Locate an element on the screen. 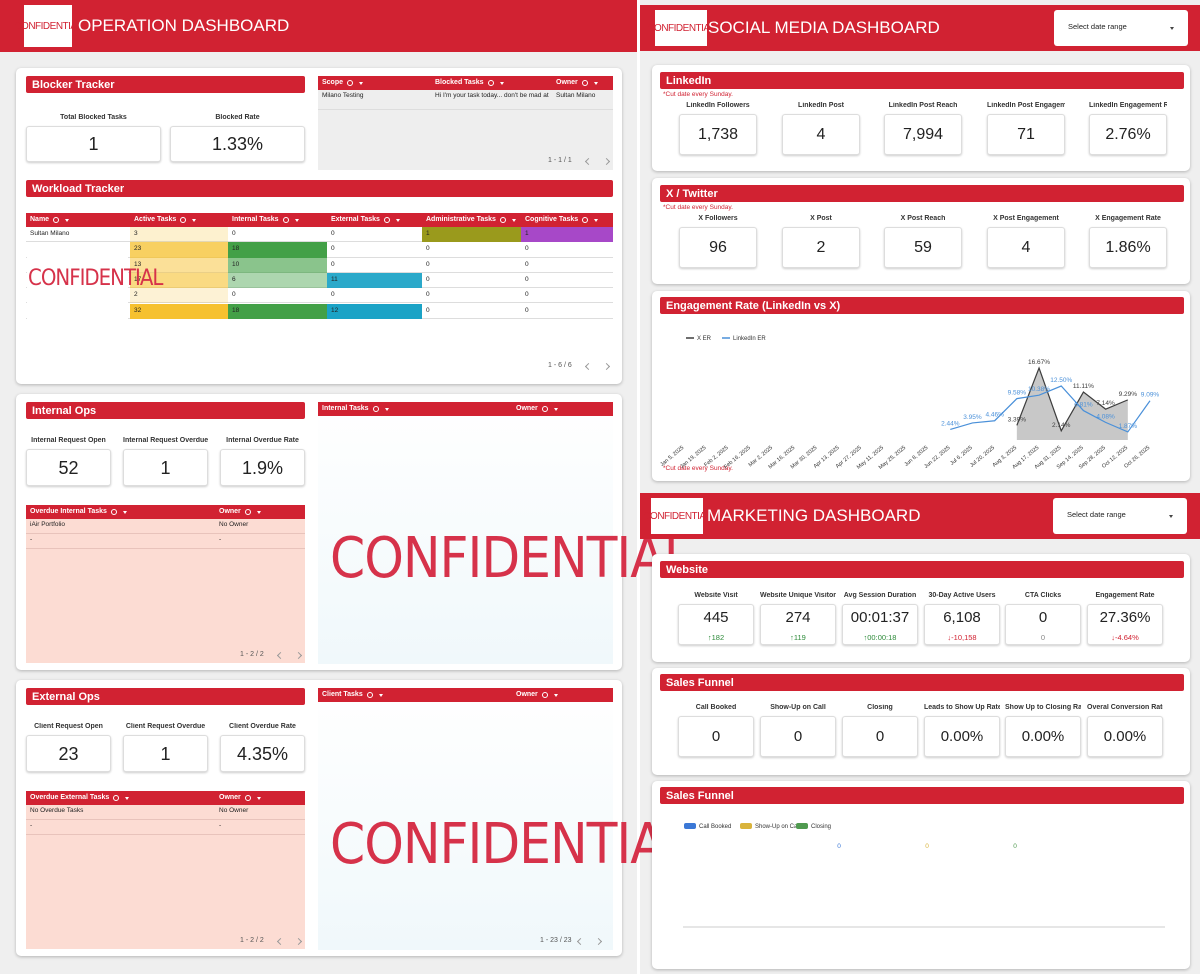 This screenshot has height=974, width=1200. card-label: X Post Reach is located at coordinates (923, 218).